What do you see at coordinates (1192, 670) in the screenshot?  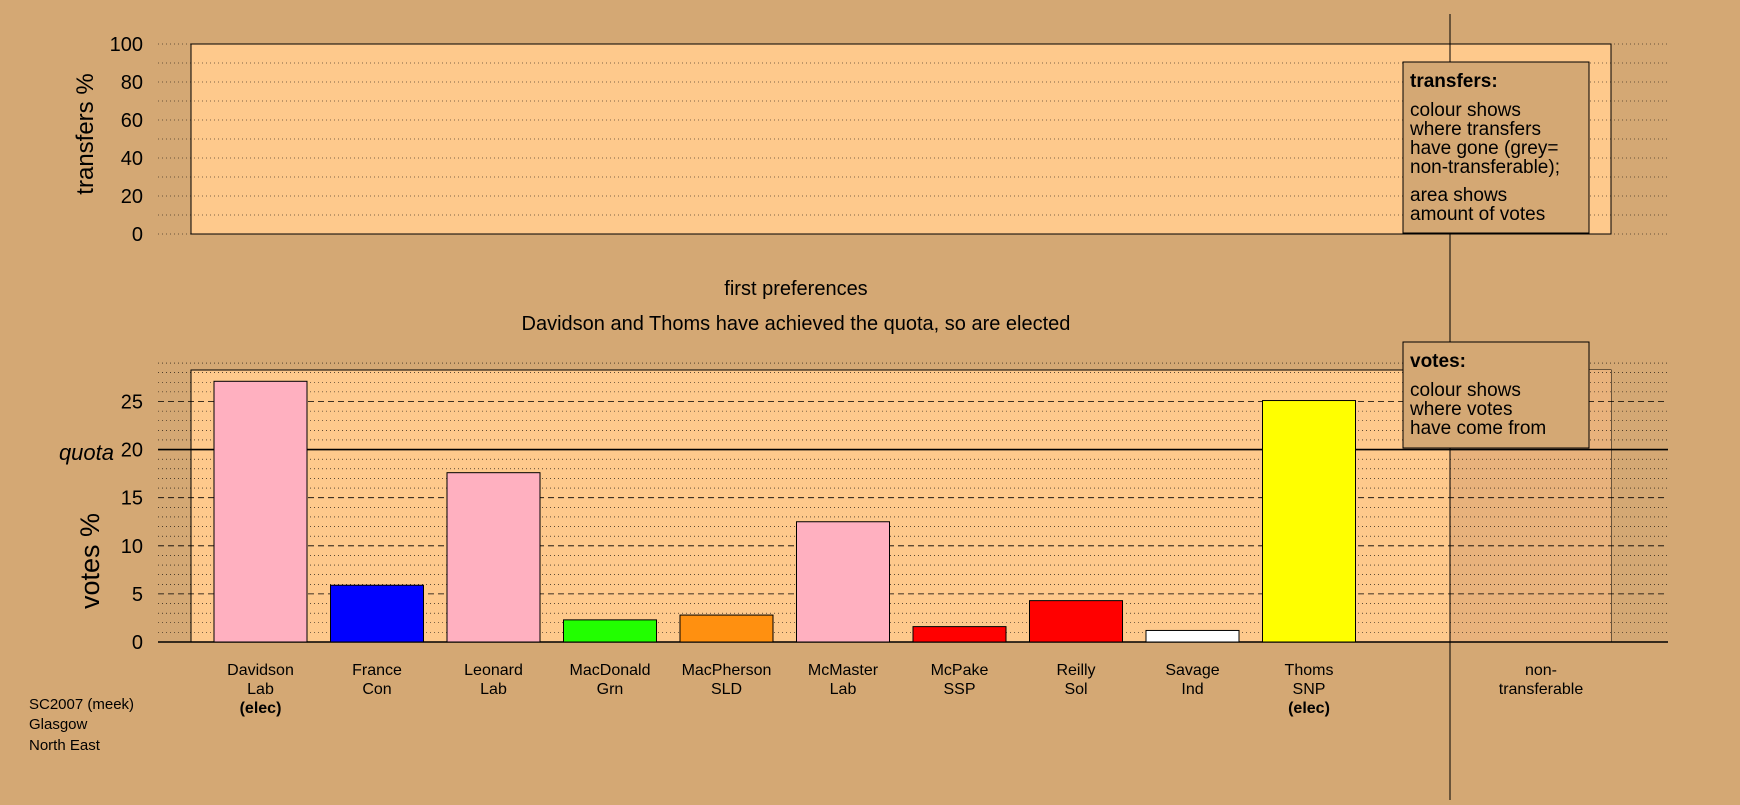 I see `candidate-name-label: Savage` at bounding box center [1192, 670].